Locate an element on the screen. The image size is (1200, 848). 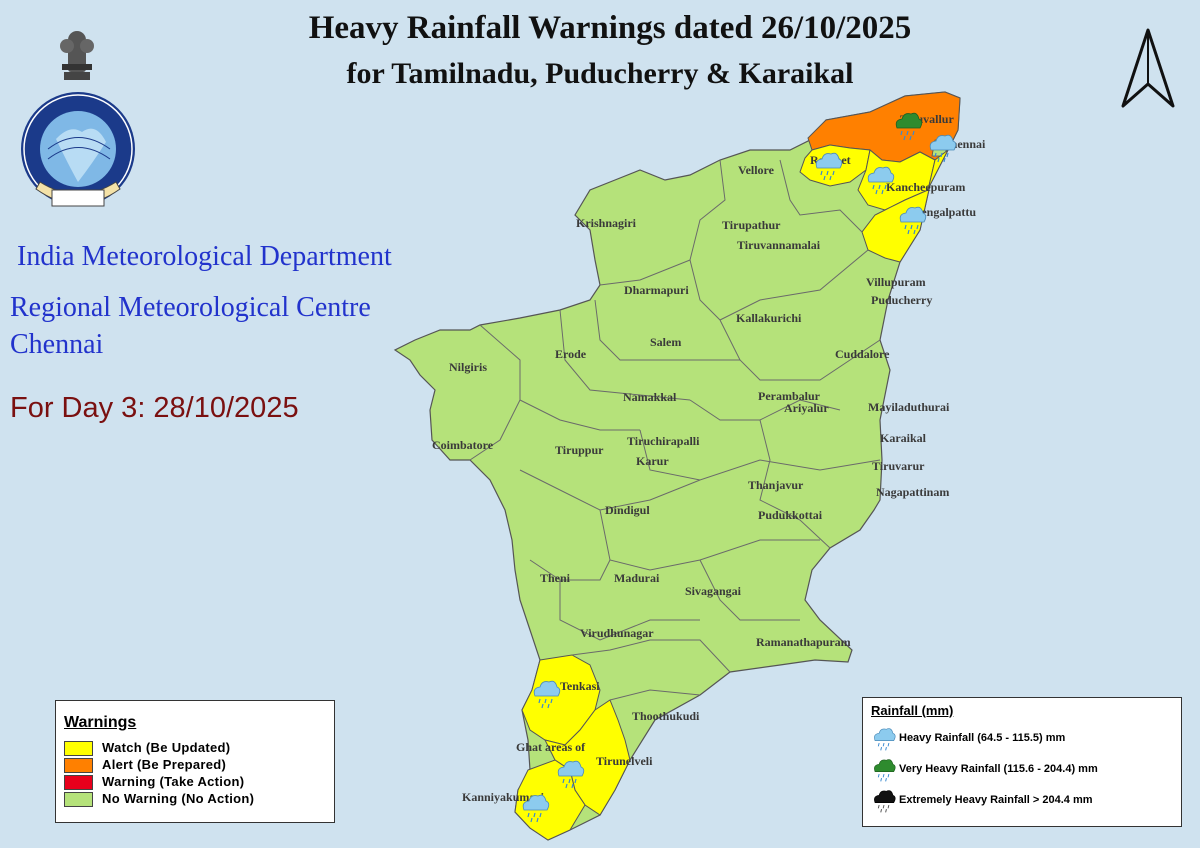
legend-label-no-warning: No Warning (No Action) is located at coordinates (178, 798).